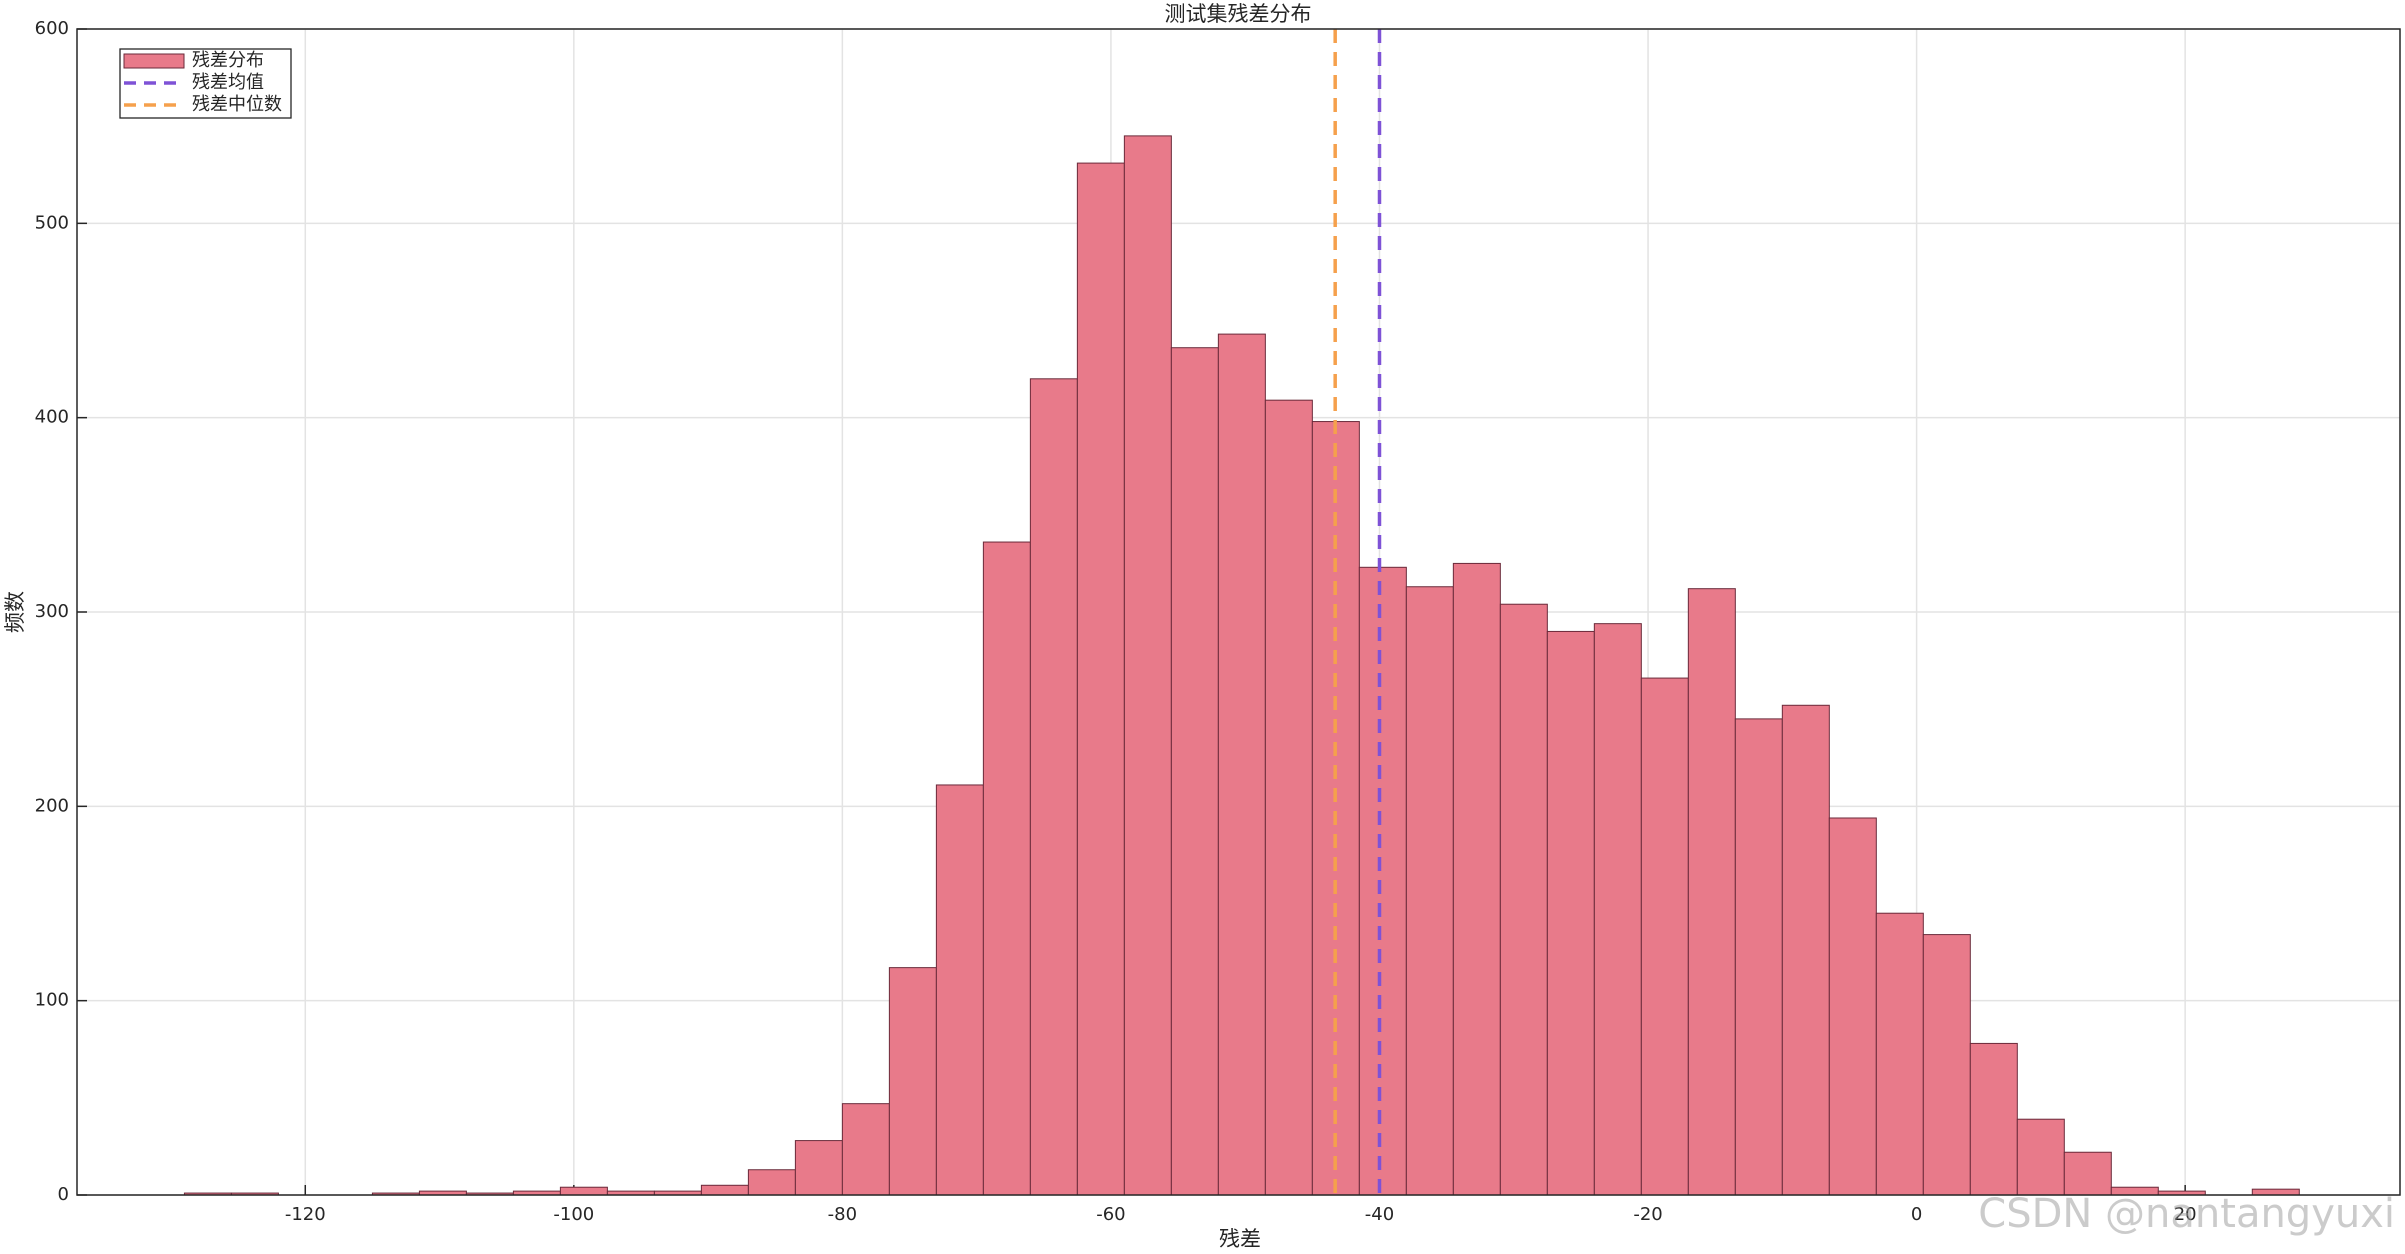 This screenshot has width=2405, height=1254. Describe the element at coordinates (842, 1214) in the screenshot. I see `x-tick-label: -80` at that location.